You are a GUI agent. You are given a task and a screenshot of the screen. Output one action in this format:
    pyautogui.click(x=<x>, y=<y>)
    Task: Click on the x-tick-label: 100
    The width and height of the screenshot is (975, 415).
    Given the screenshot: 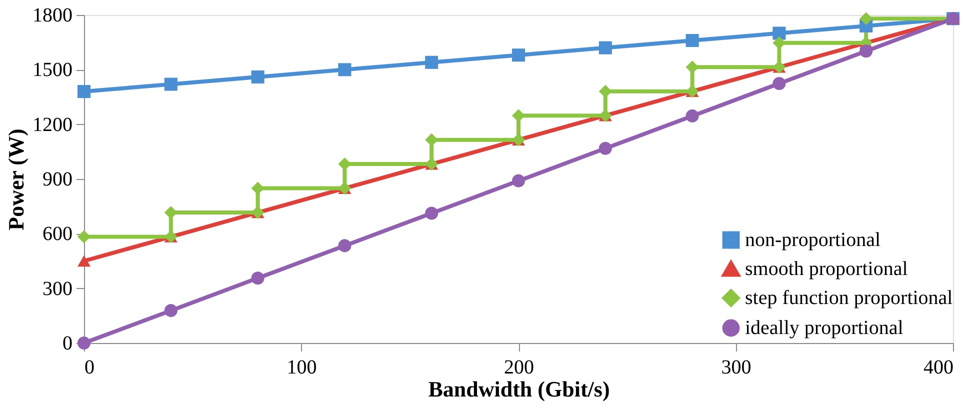 What is the action you would take?
    pyautogui.click(x=301, y=367)
    